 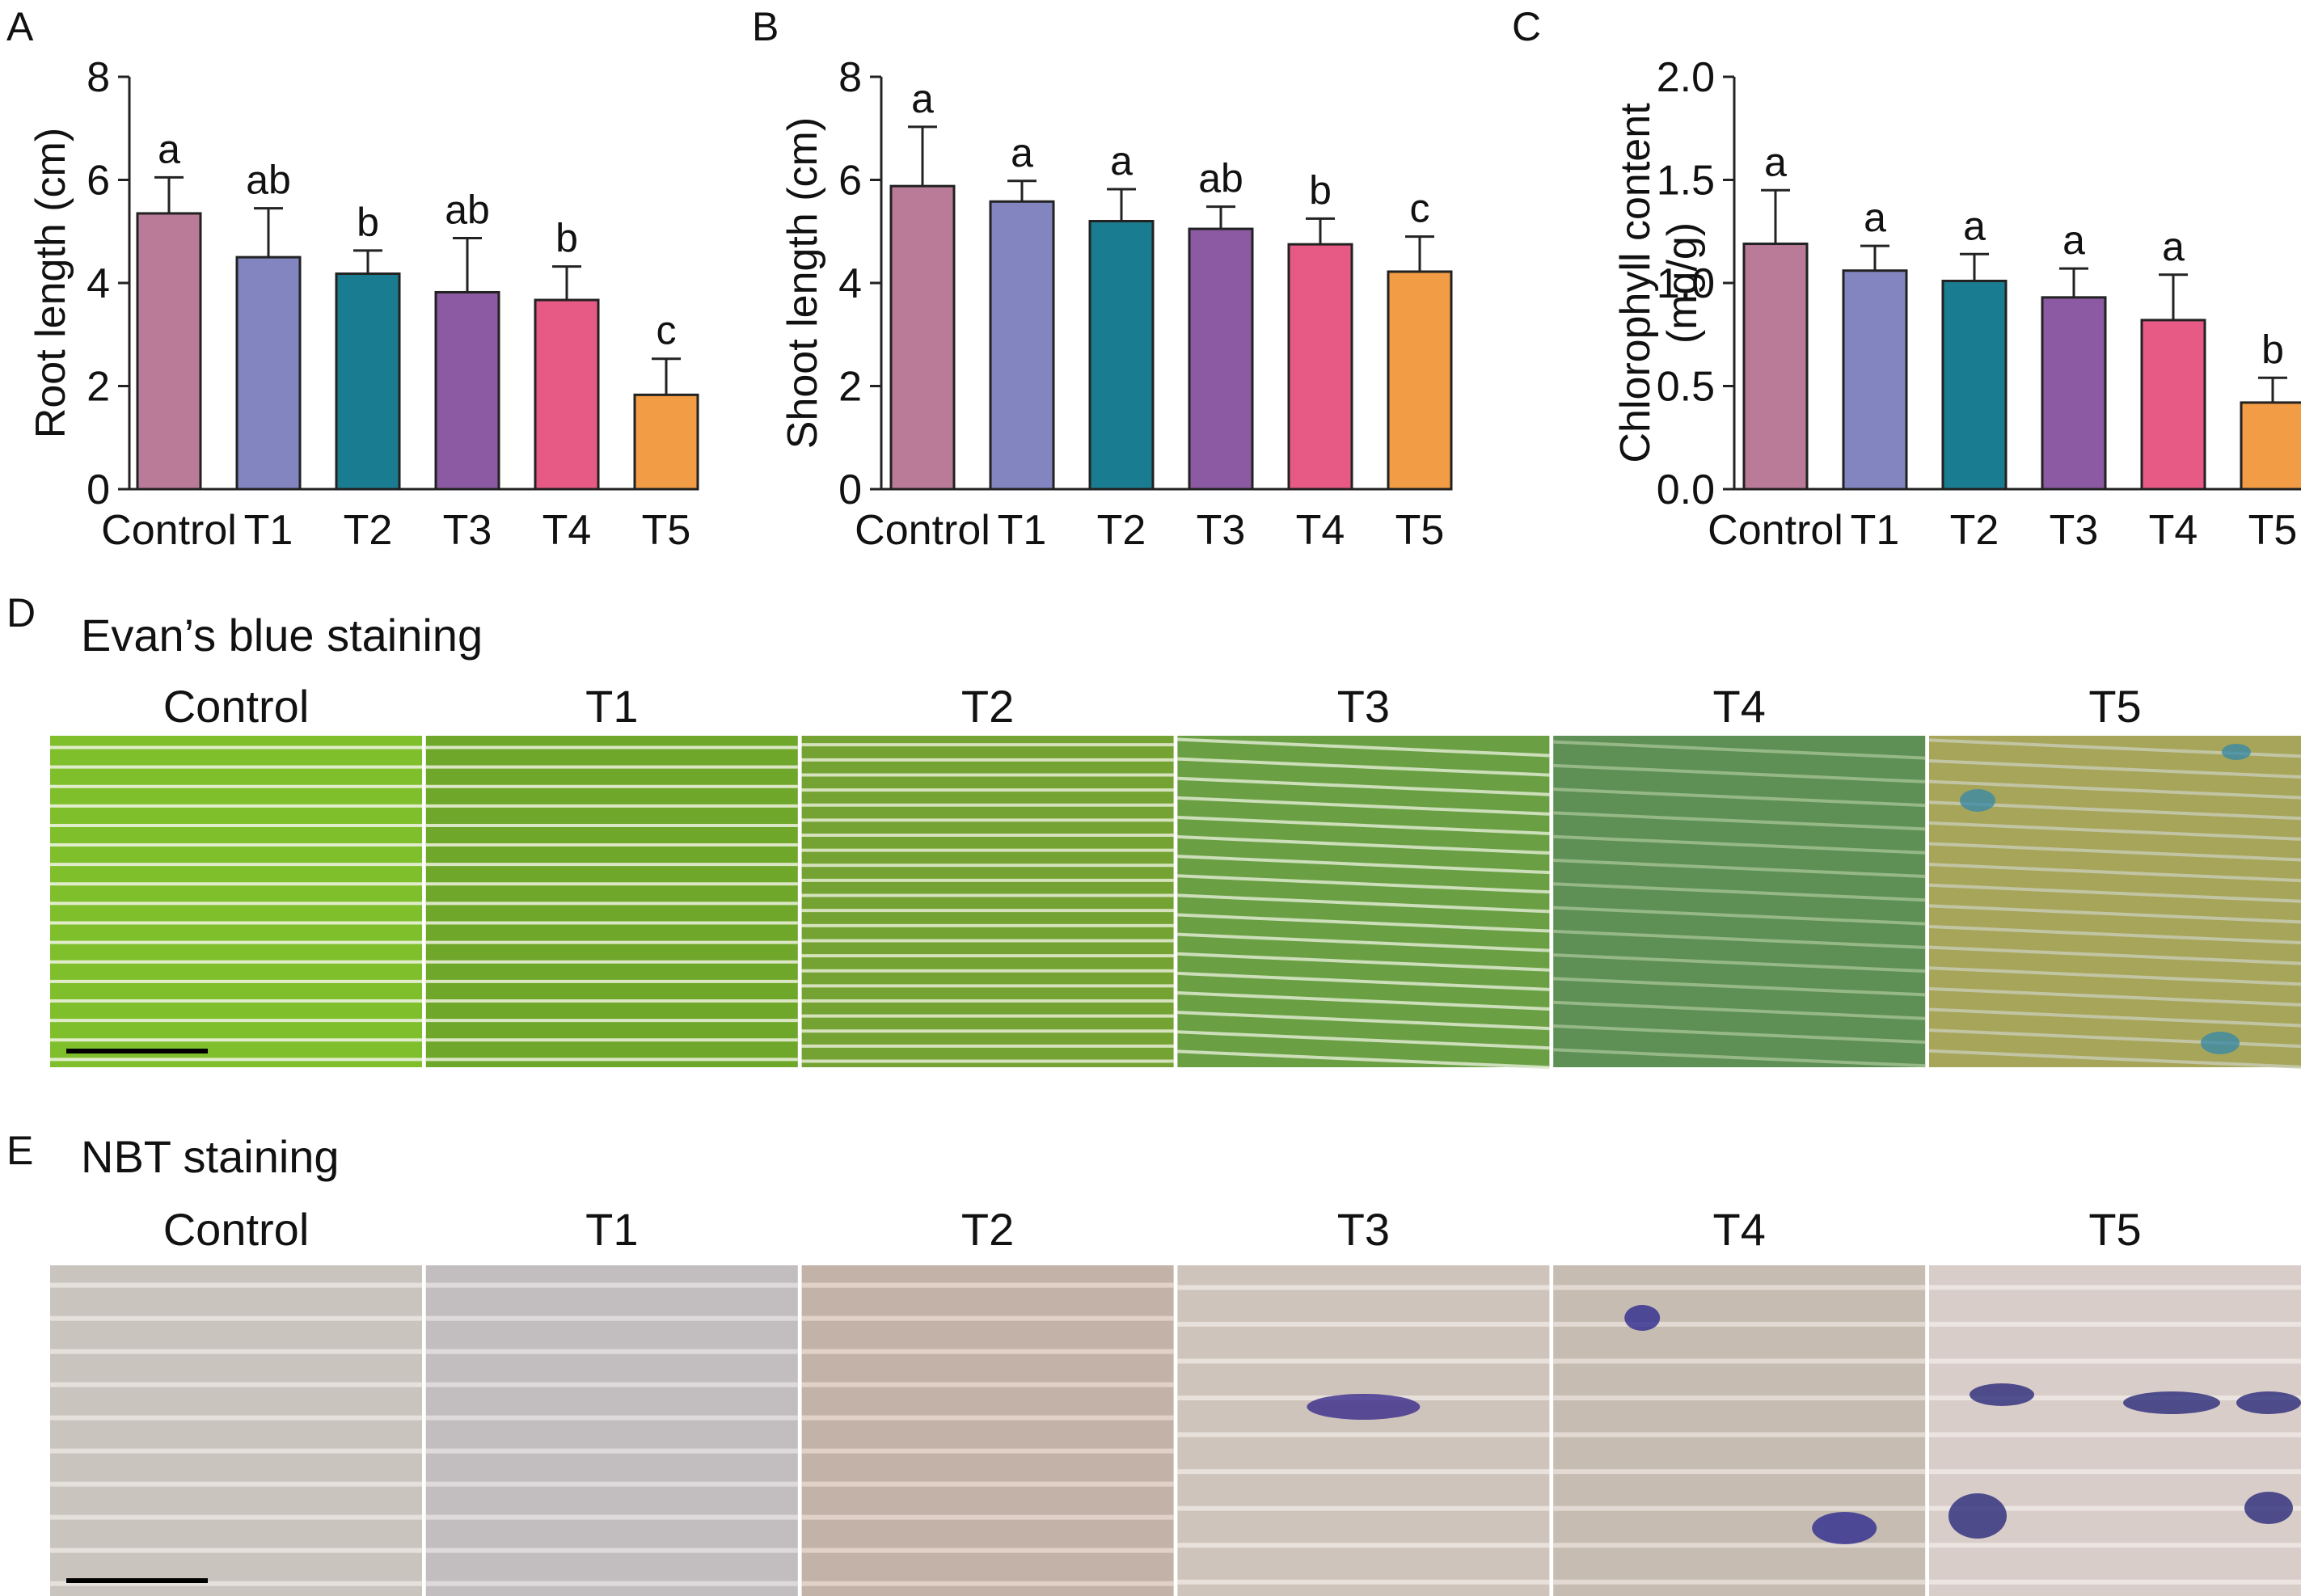 I want to click on y-tick-label: 0.5, so click(x=1686, y=387).